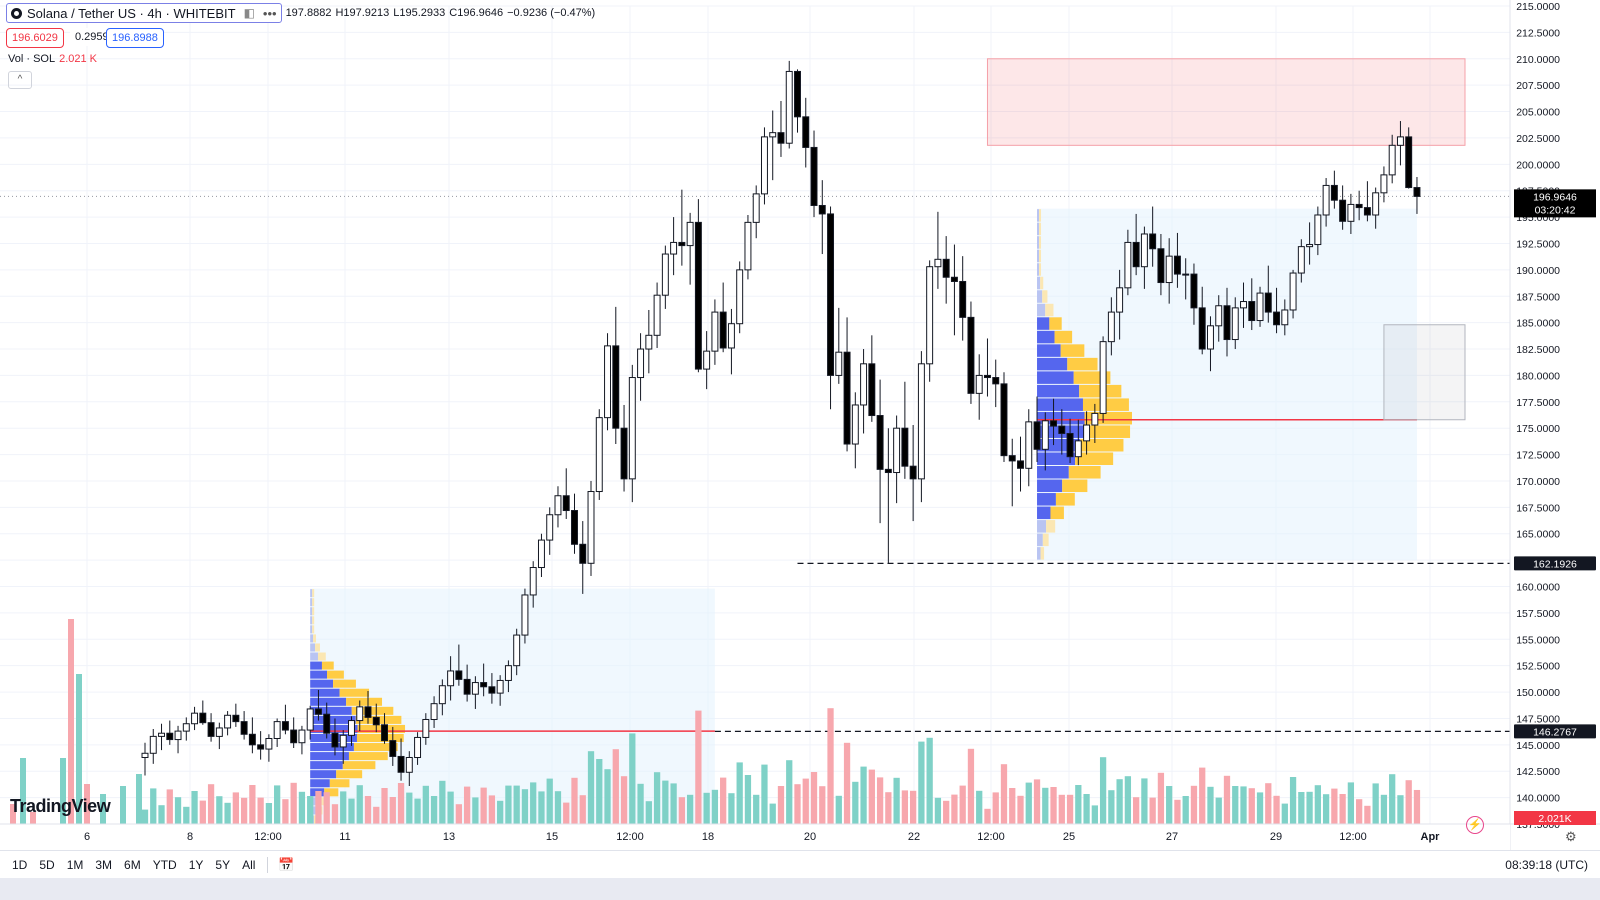 The width and height of the screenshot is (1600, 900). Describe the element at coordinates (135, 38) in the screenshot. I see `buy-price-button: 196.8988` at that location.